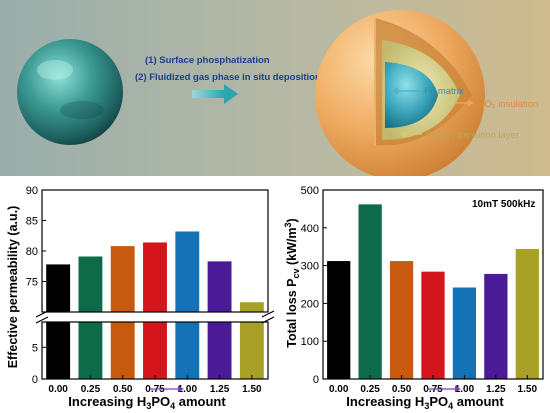 This screenshot has width=550, height=413. I want to click on process-arrow, so click(215, 94).